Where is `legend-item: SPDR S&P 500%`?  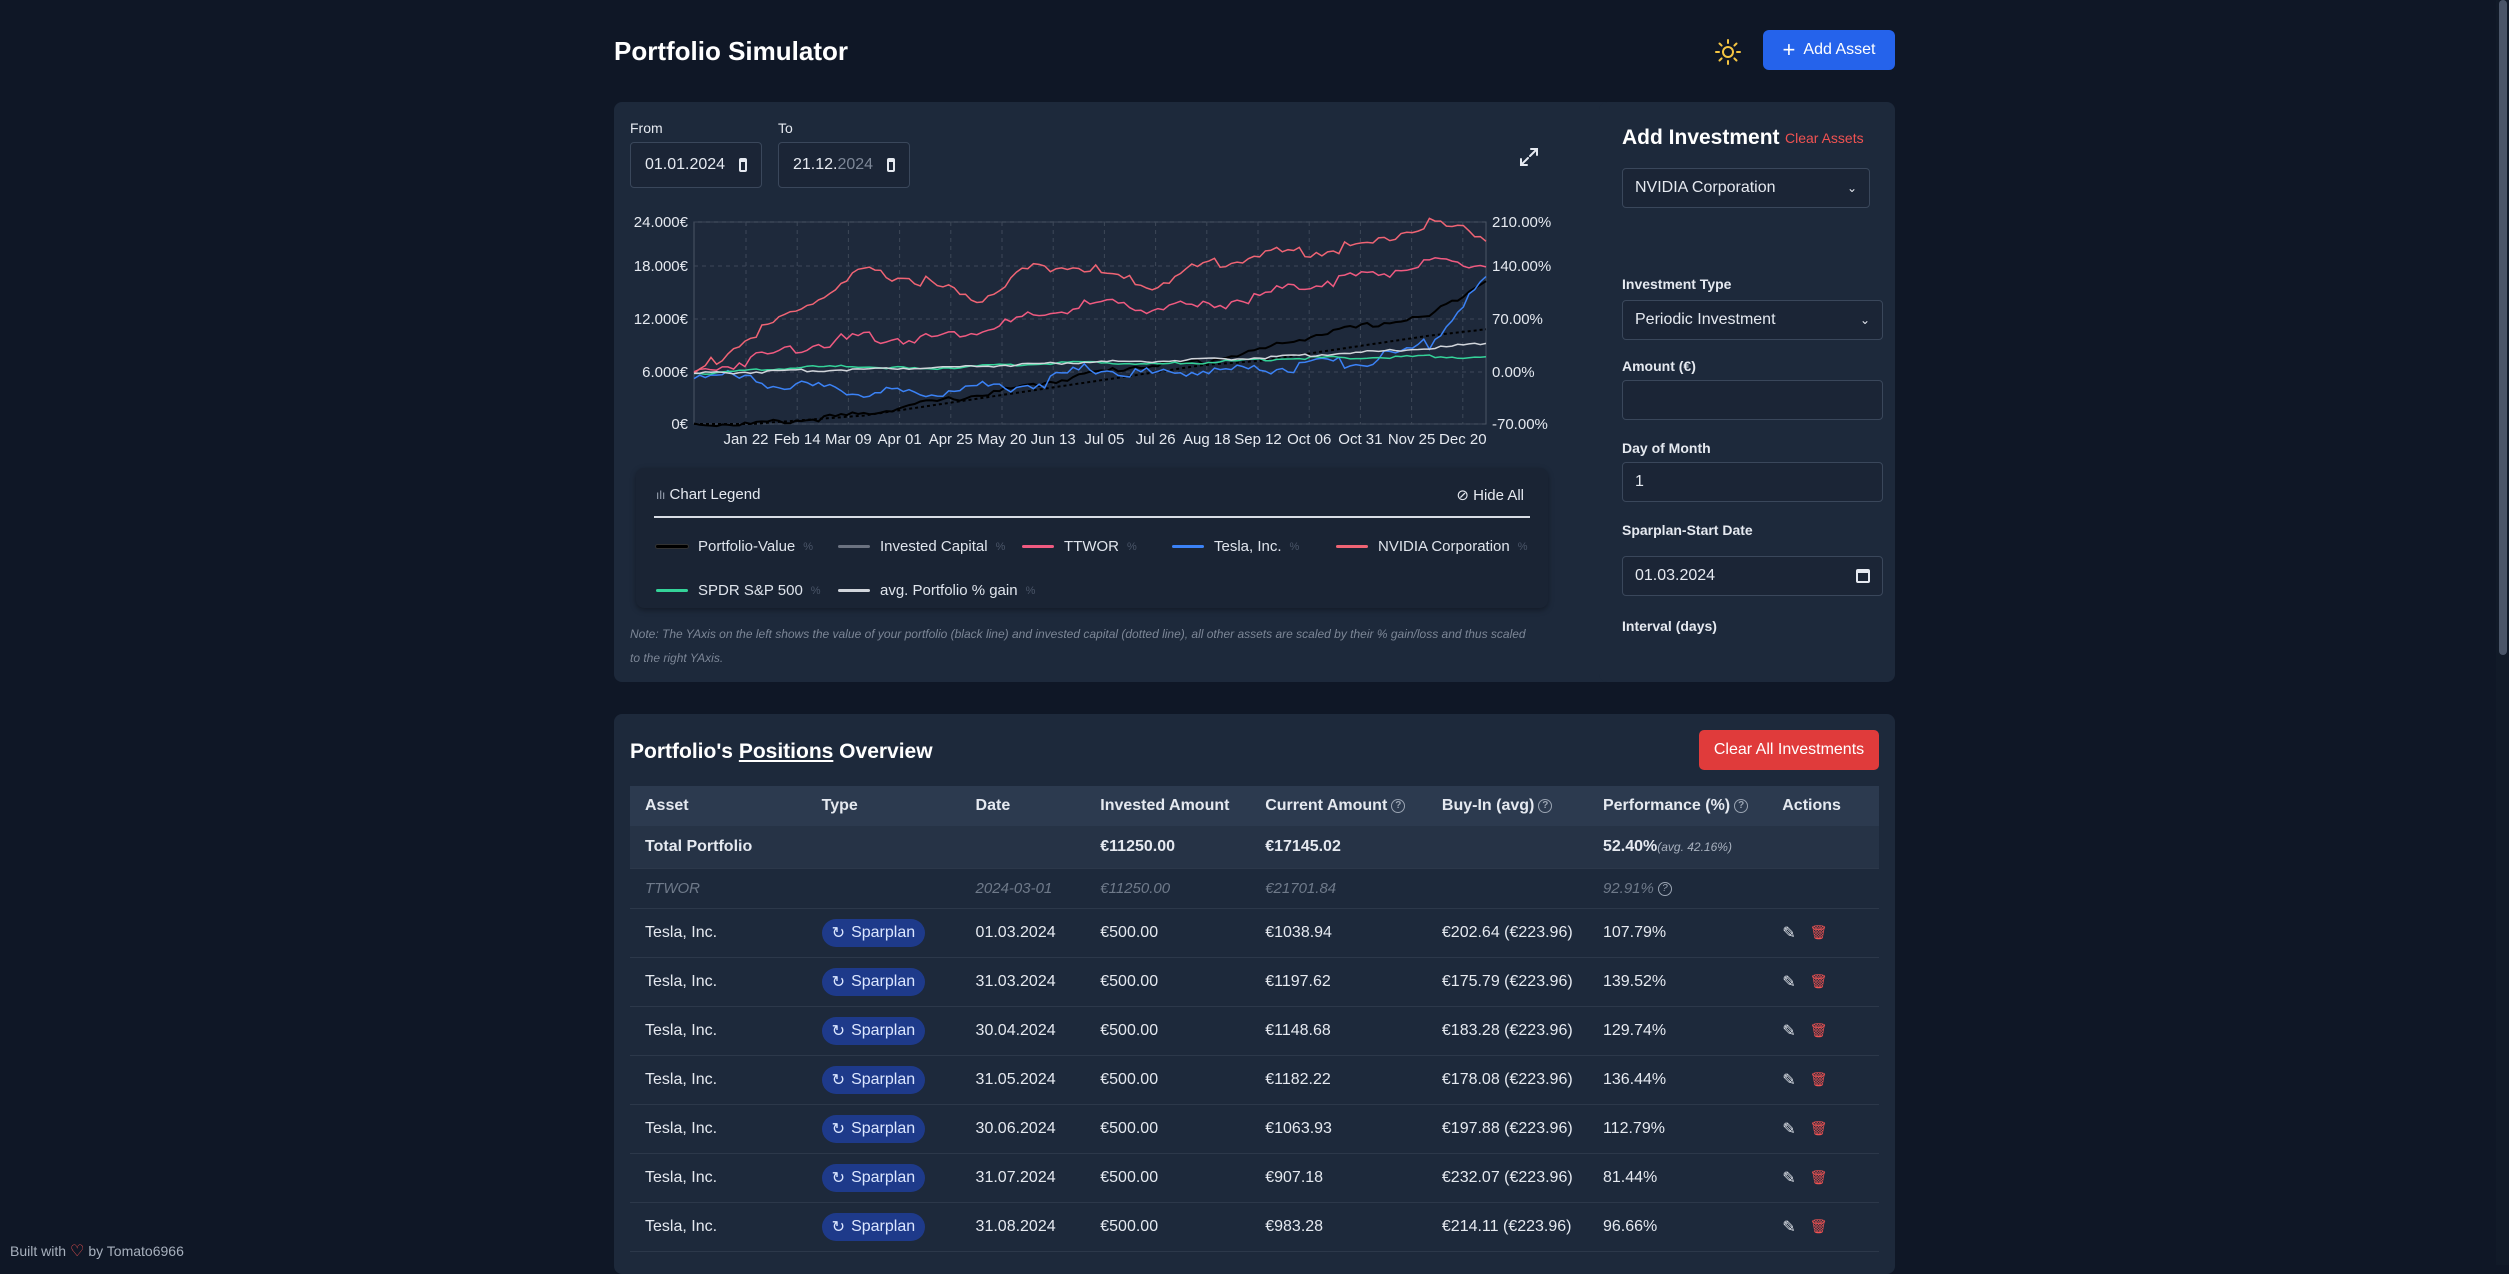
legend-item: SPDR S&P 500% is located at coordinates (738, 590).